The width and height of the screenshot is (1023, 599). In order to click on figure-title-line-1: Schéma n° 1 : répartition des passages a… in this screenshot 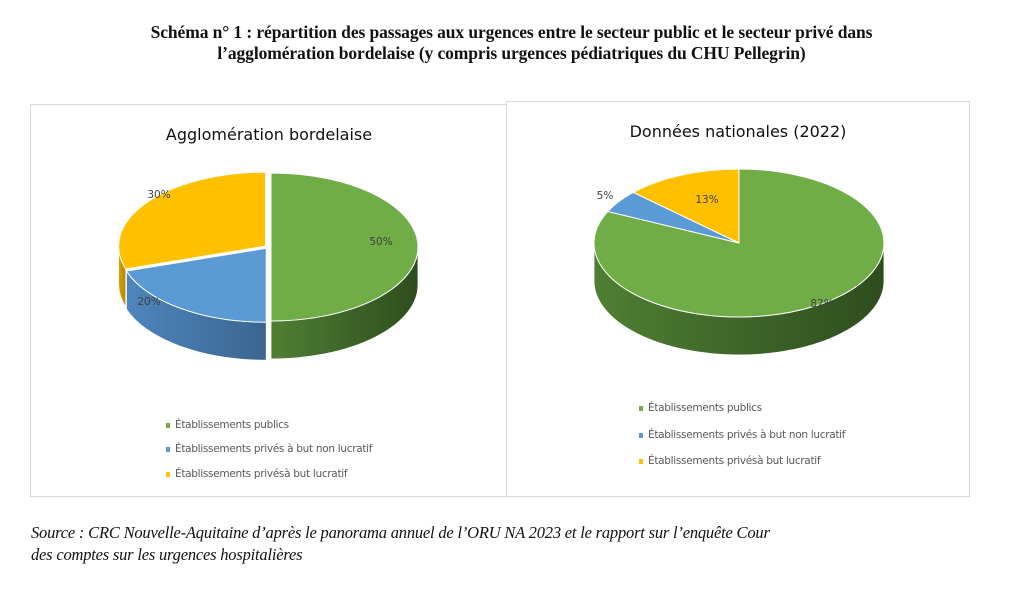, I will do `click(511, 32)`.